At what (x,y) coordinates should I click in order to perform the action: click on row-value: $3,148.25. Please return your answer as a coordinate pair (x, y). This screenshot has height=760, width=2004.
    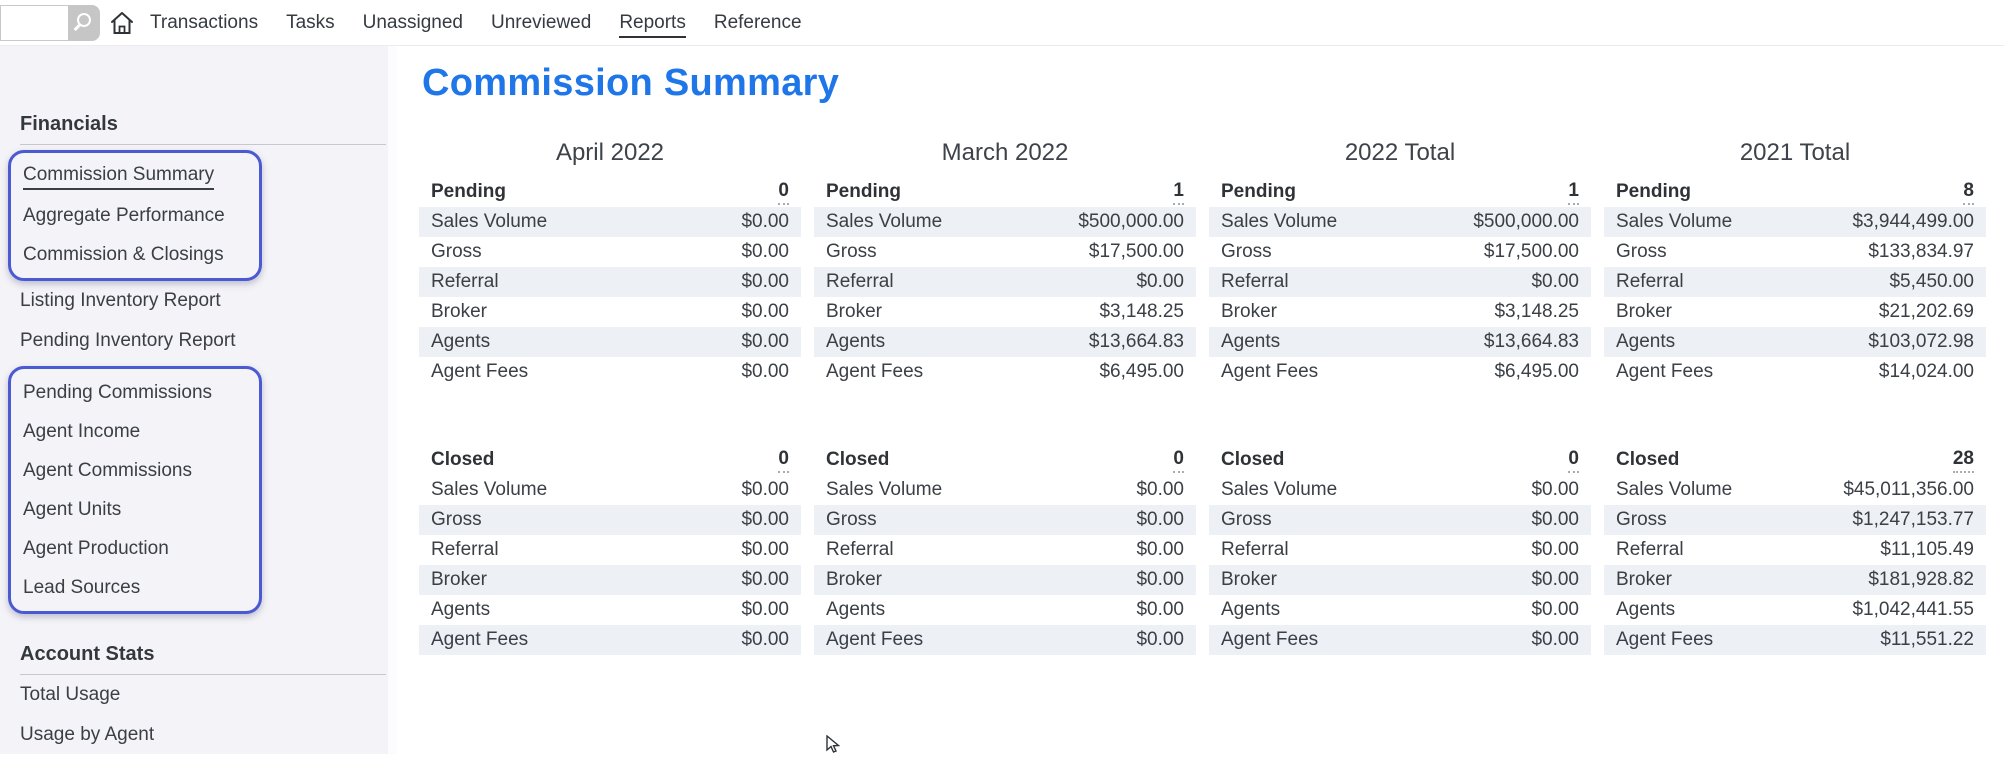
    Looking at the image, I should click on (1141, 311).